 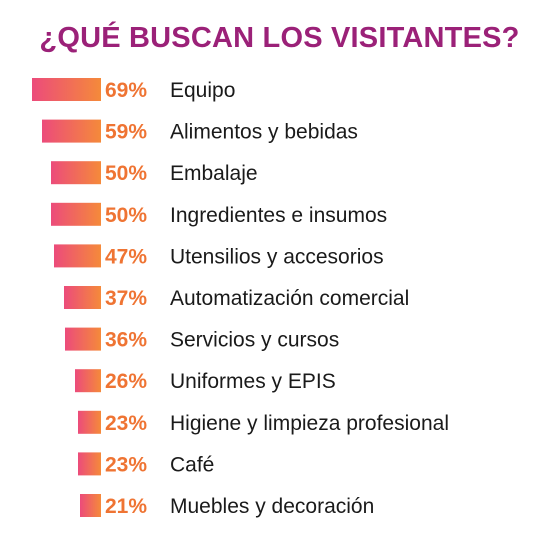 I want to click on value-label: 47%, so click(x=126, y=256).